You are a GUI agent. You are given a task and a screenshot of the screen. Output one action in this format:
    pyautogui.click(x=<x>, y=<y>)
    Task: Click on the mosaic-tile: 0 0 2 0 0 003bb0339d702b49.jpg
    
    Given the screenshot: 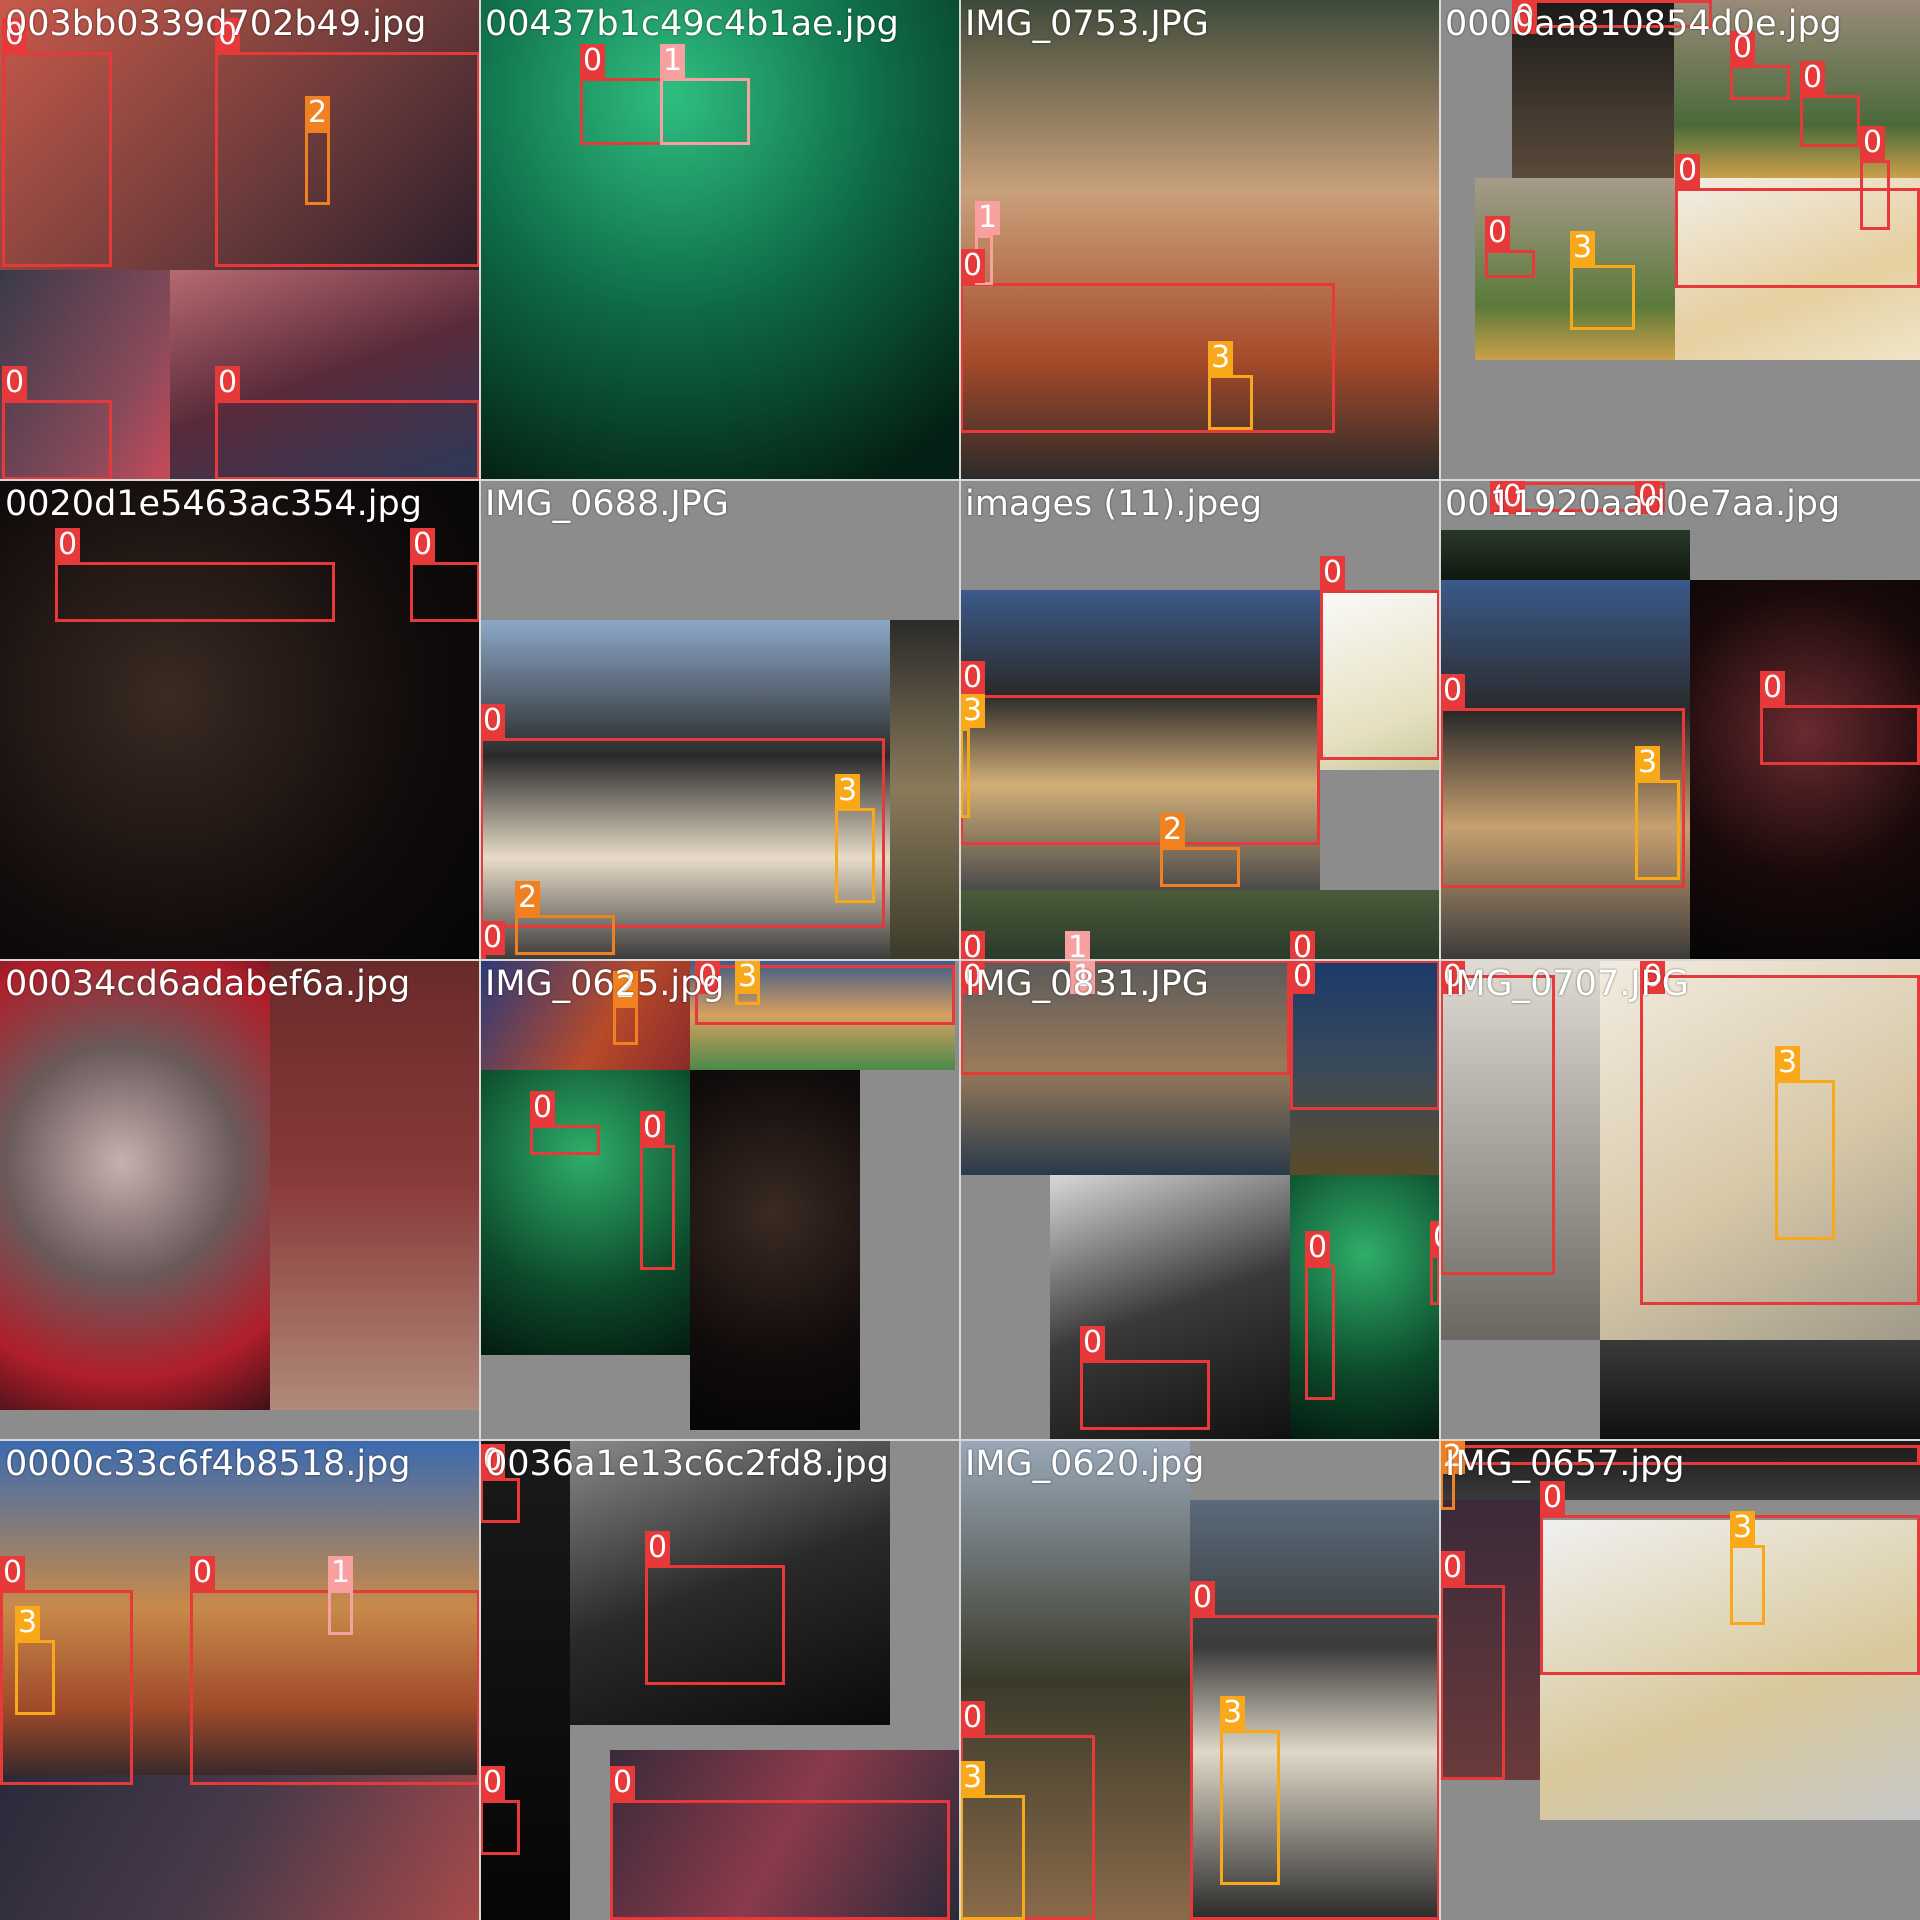 What is the action you would take?
    pyautogui.click(x=240, y=240)
    